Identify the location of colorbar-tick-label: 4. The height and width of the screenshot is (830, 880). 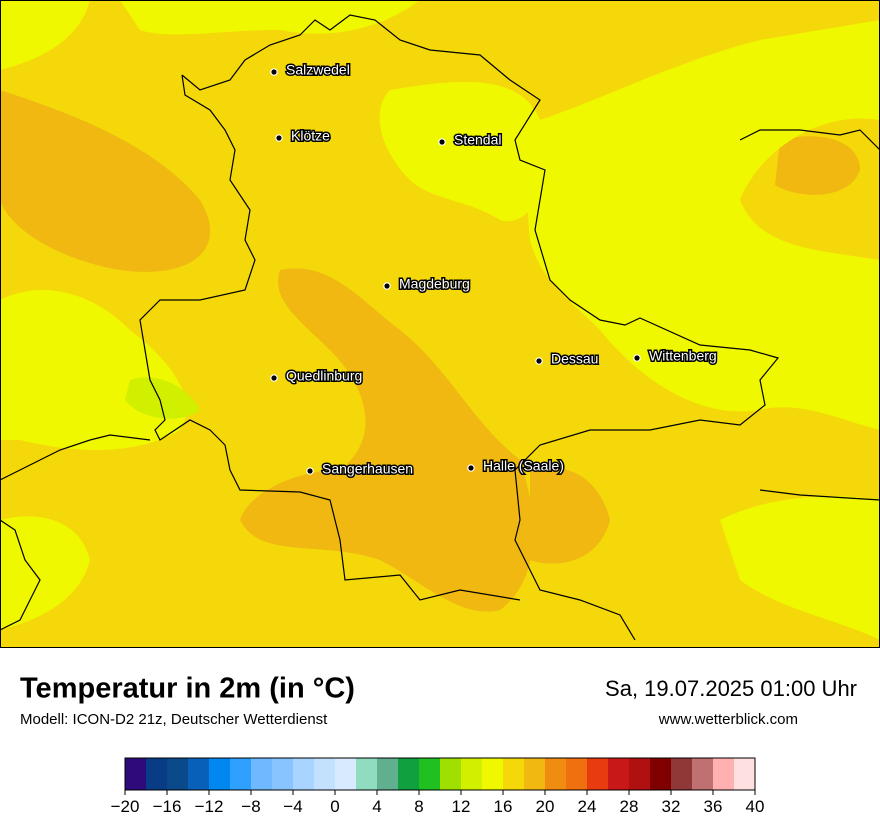
(376, 806).